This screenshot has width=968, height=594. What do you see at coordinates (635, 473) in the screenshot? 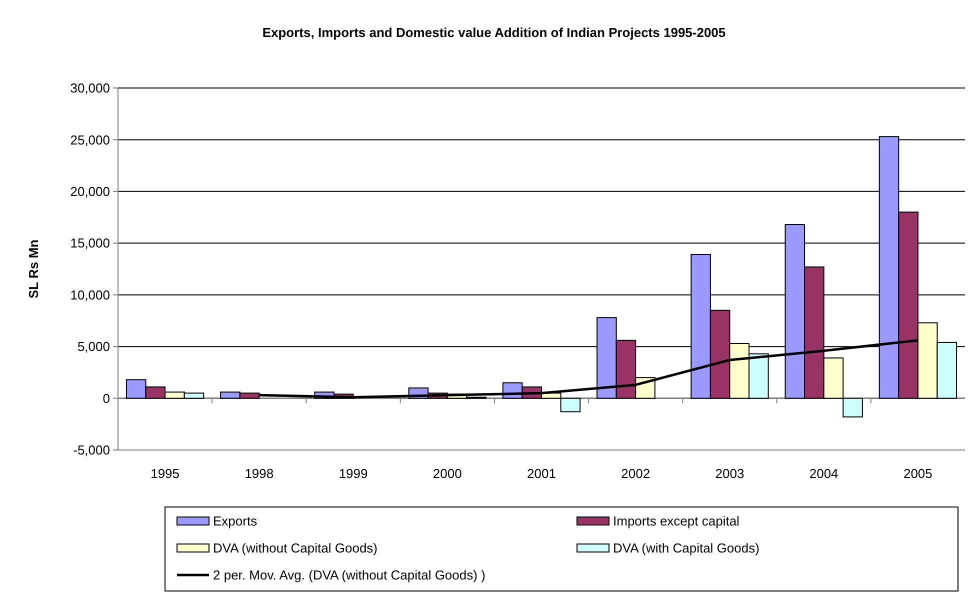
I see `x-tick-label: 2002` at bounding box center [635, 473].